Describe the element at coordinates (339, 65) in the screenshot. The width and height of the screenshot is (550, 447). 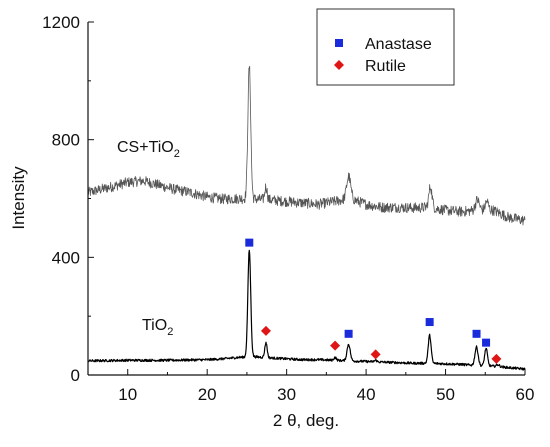
I see `legend-marker-rutile` at that location.